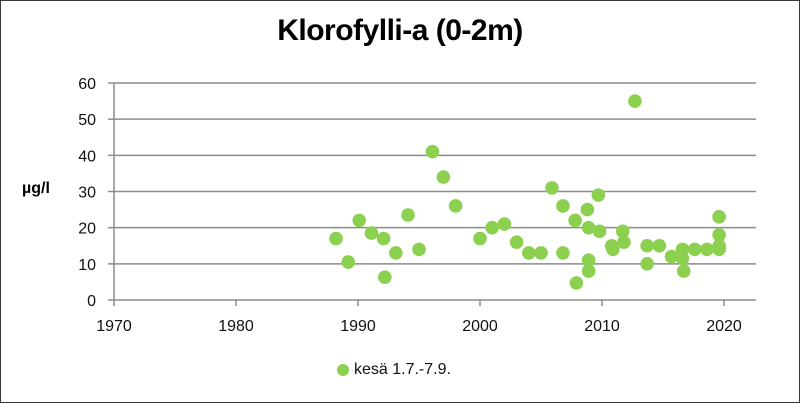 The height and width of the screenshot is (403, 800). What do you see at coordinates (36, 188) in the screenshot?
I see `y-axis-label: µg/l` at bounding box center [36, 188].